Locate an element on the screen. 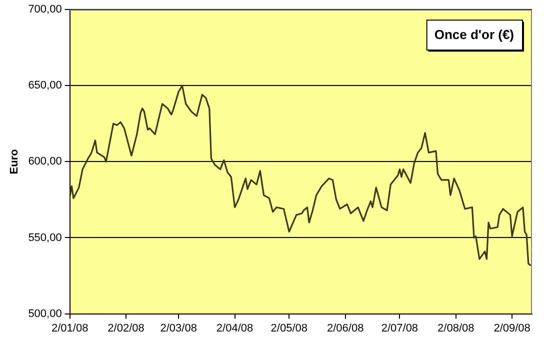  x-tick-label: 2/03/08 is located at coordinates (178, 328).